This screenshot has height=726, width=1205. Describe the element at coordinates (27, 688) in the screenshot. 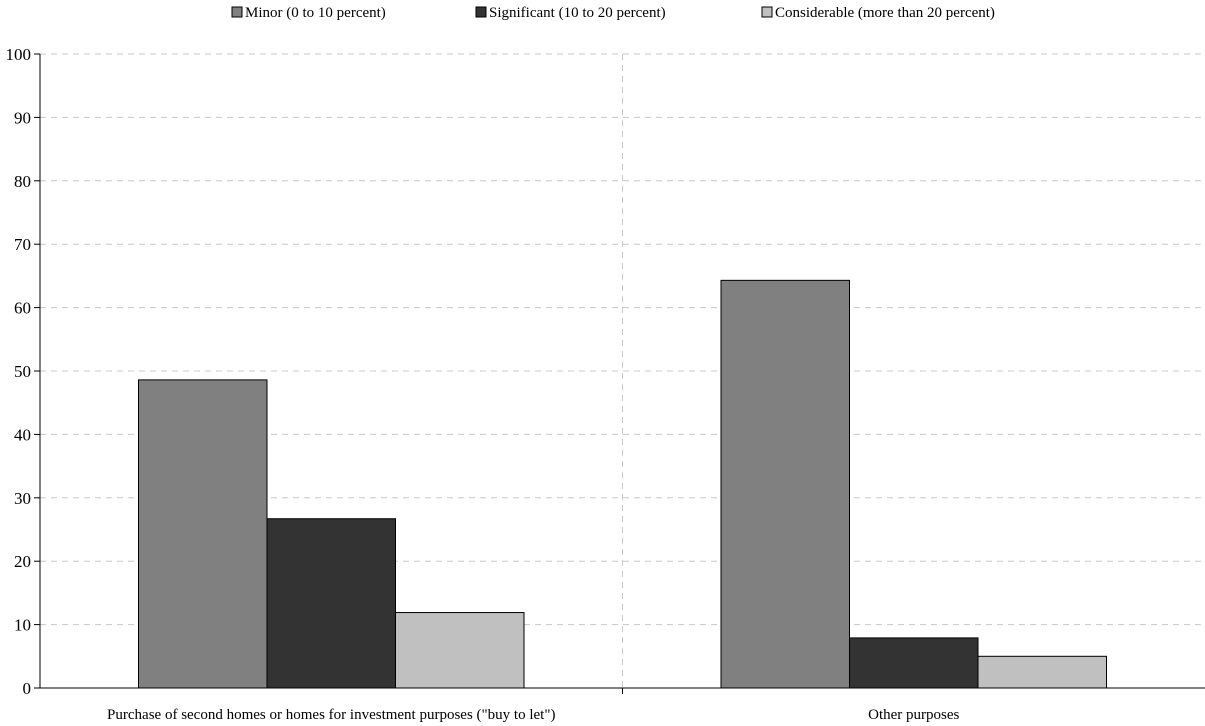

I see `y-tick-label: 0` at that location.